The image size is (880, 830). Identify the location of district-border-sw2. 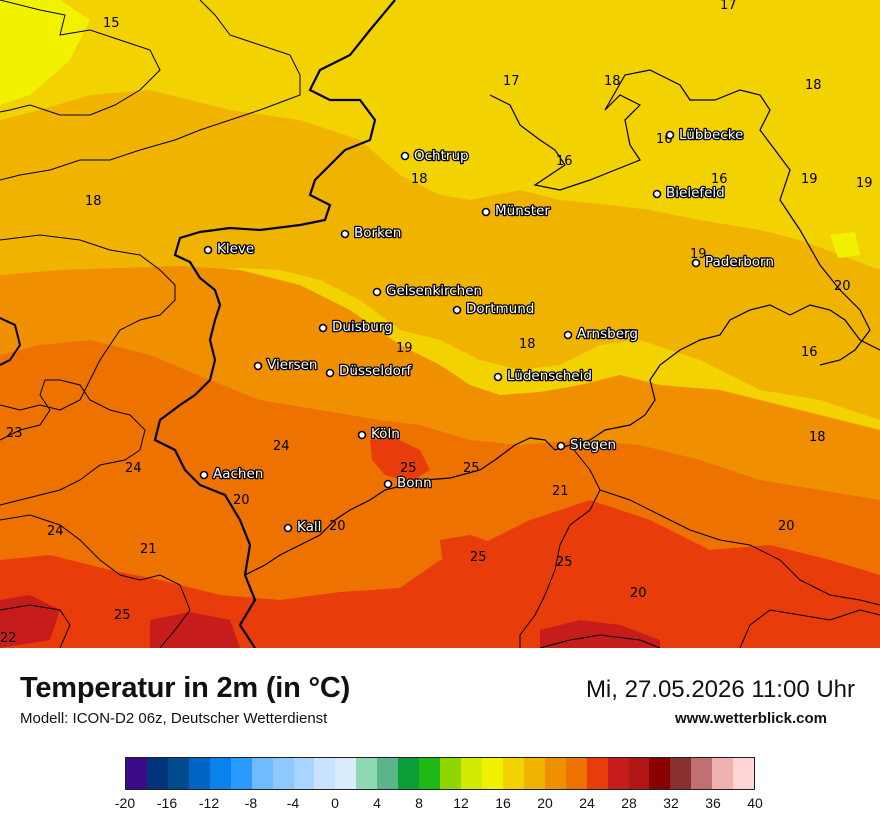
(95, 581).